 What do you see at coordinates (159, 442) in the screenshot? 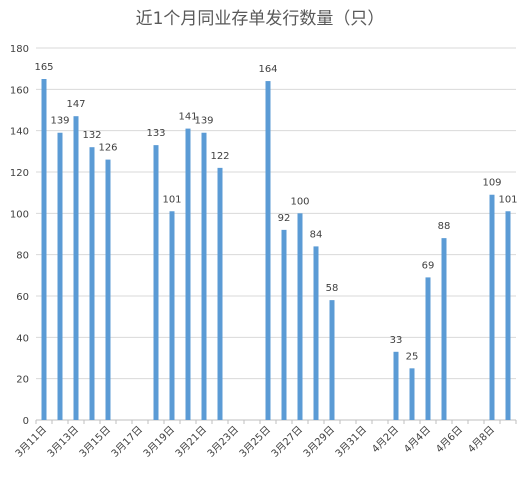
I see `x-tick-label: 3月19日` at bounding box center [159, 442].